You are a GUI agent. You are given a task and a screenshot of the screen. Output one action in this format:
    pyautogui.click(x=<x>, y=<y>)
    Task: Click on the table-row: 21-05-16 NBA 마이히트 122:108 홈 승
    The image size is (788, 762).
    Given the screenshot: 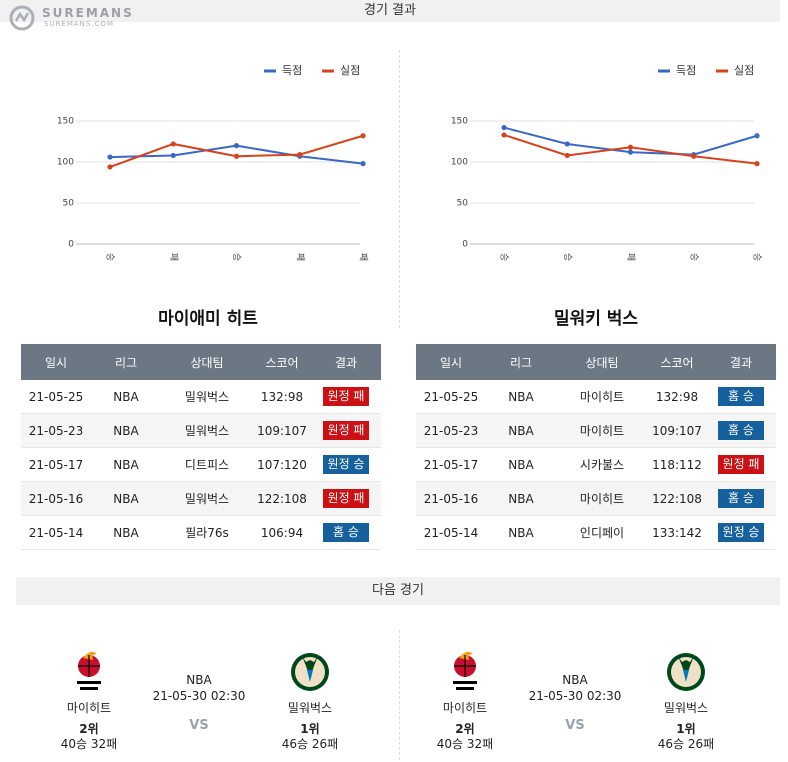 What is the action you would take?
    pyautogui.click(x=596, y=499)
    